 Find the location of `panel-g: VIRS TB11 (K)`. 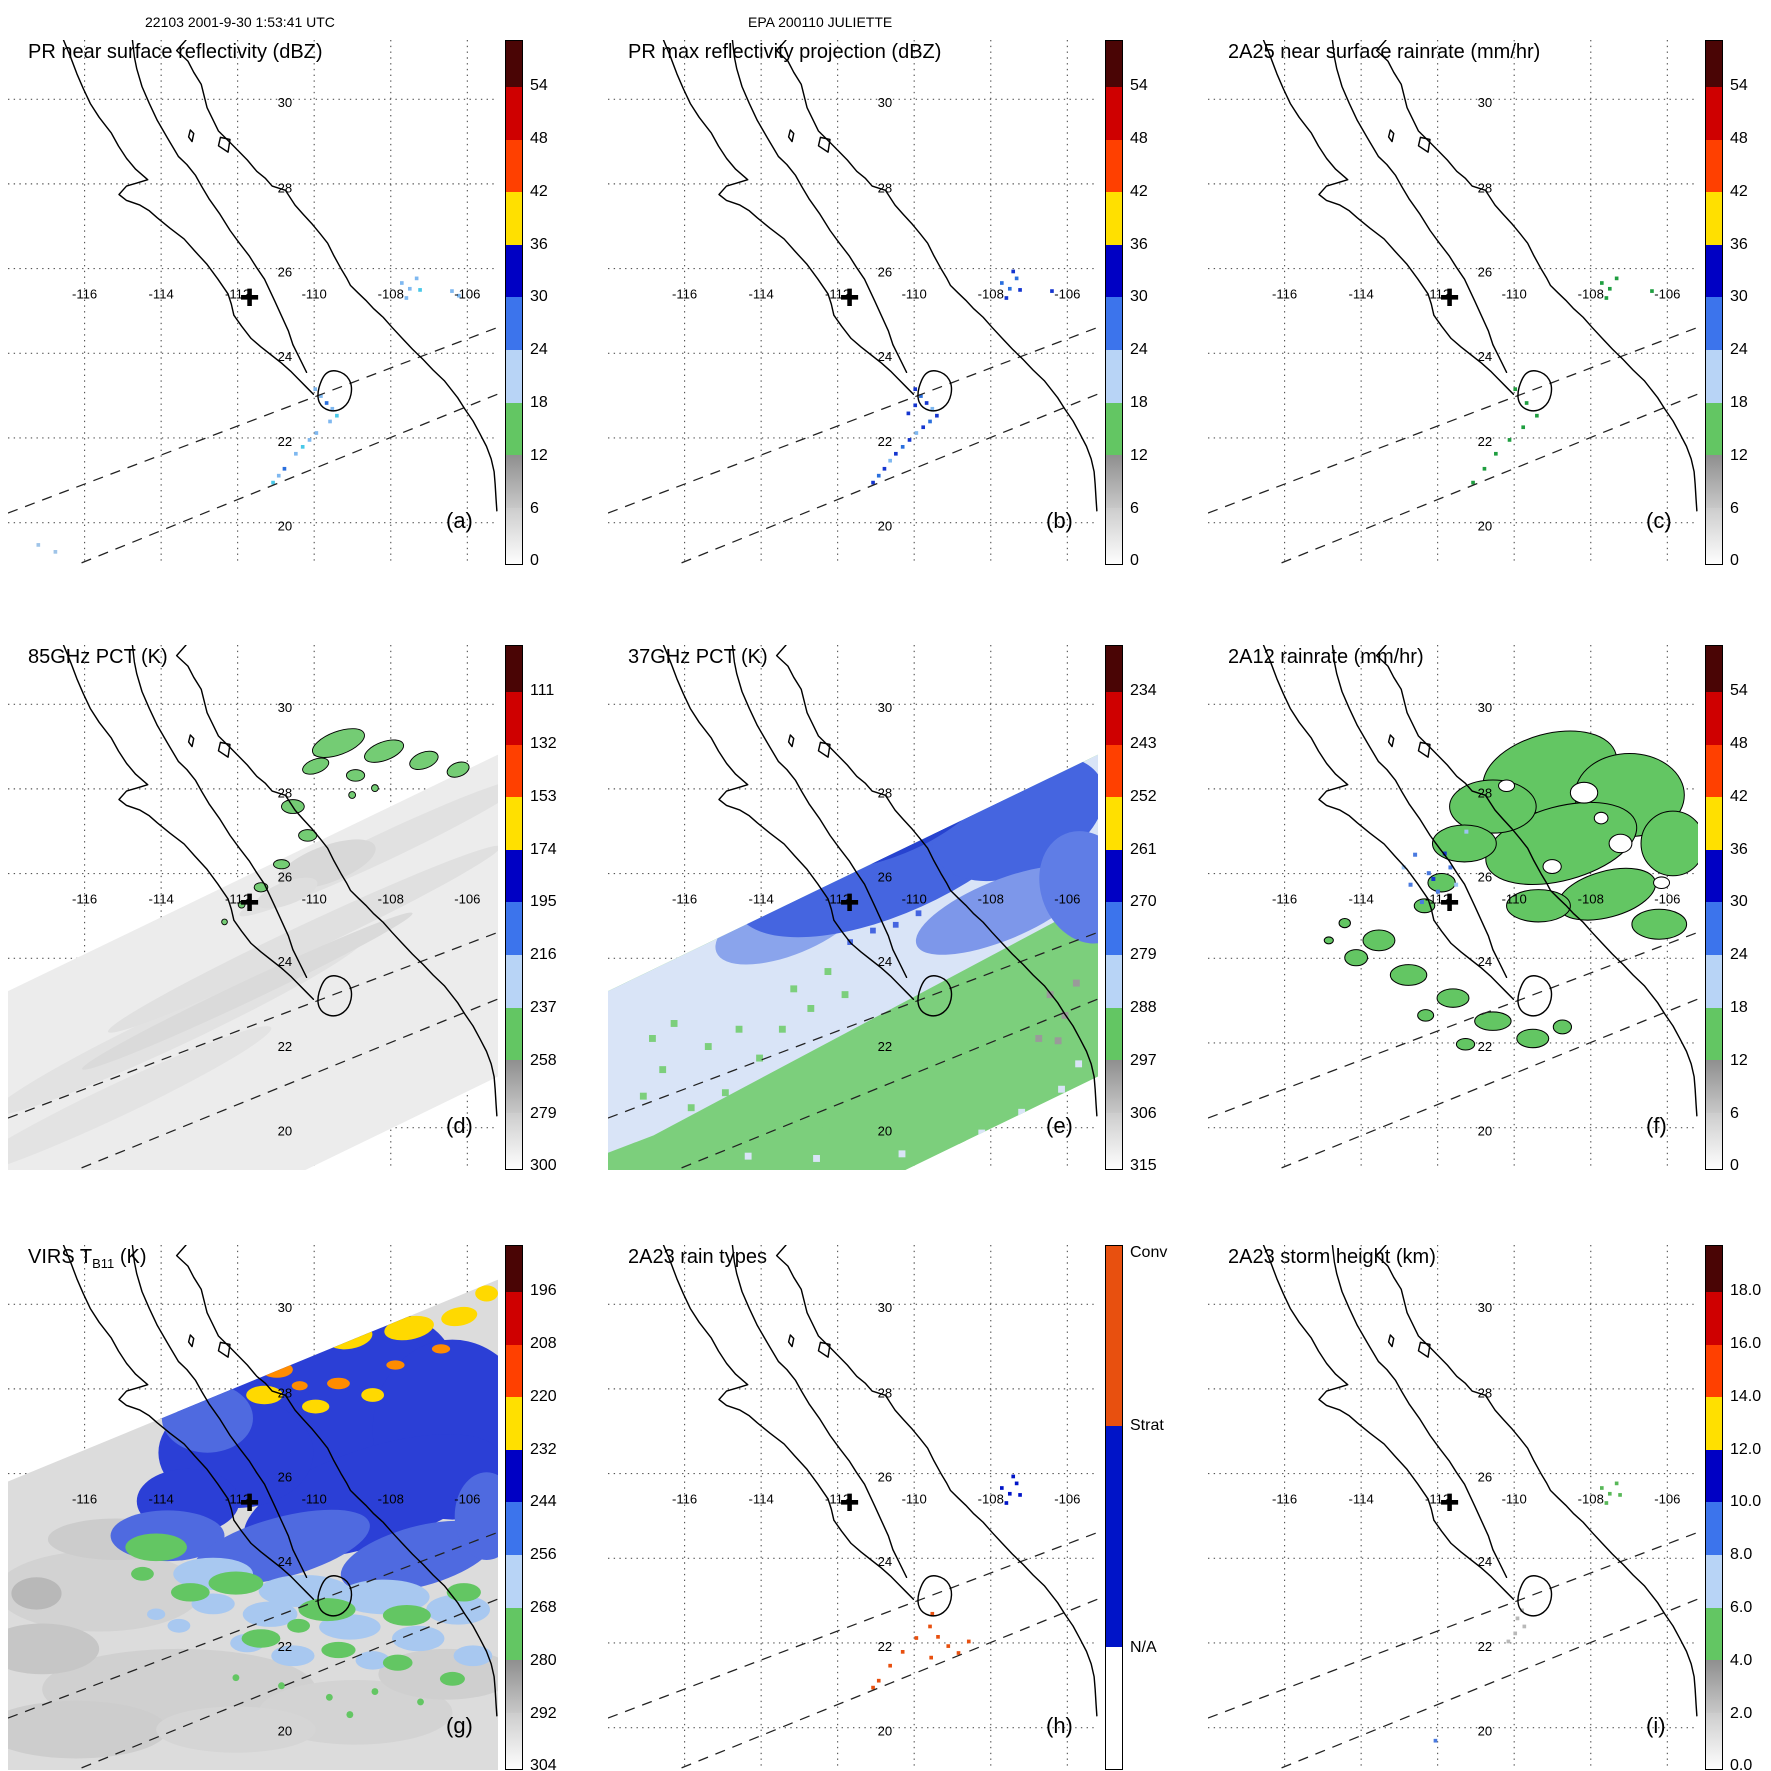

panel-g: VIRS TB11 (K) is located at coordinates (300, 1488).